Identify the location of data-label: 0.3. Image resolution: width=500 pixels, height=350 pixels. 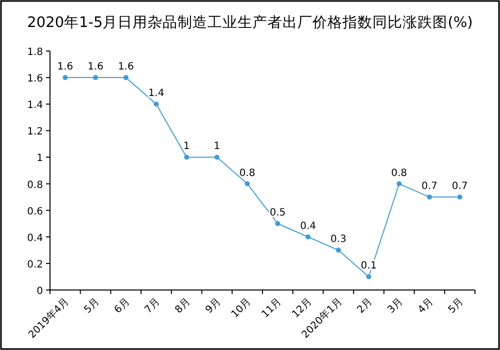
(338, 240).